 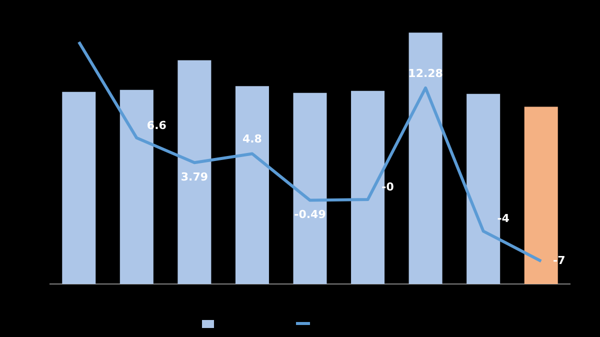 I want to click on data-label: 3.79, so click(x=194, y=177).